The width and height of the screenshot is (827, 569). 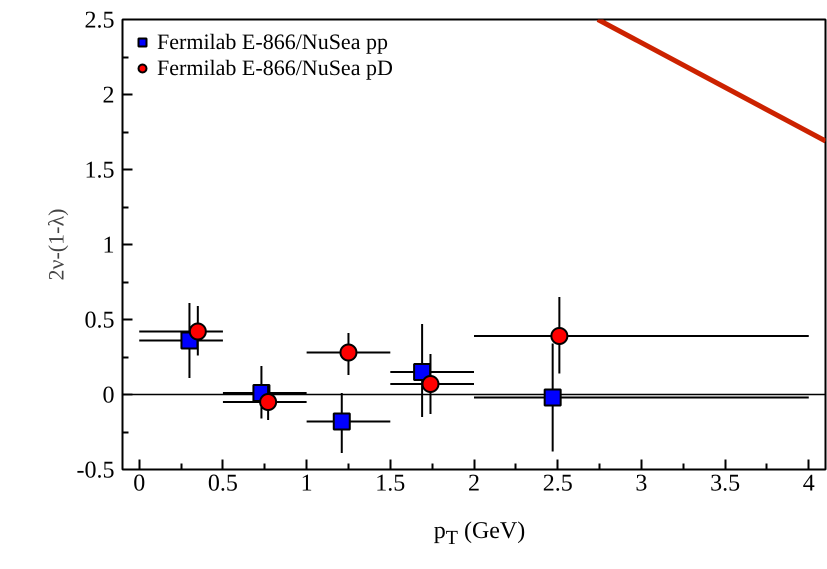 I want to click on x-tick-label: 0, so click(x=139, y=483).